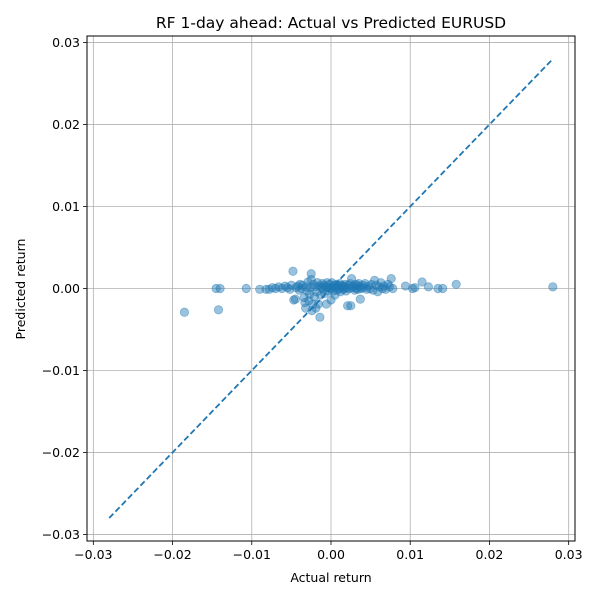 The width and height of the screenshot is (600, 600). Describe the element at coordinates (252, 554) in the screenshot. I see `x-tick-label: −0.01` at that location.